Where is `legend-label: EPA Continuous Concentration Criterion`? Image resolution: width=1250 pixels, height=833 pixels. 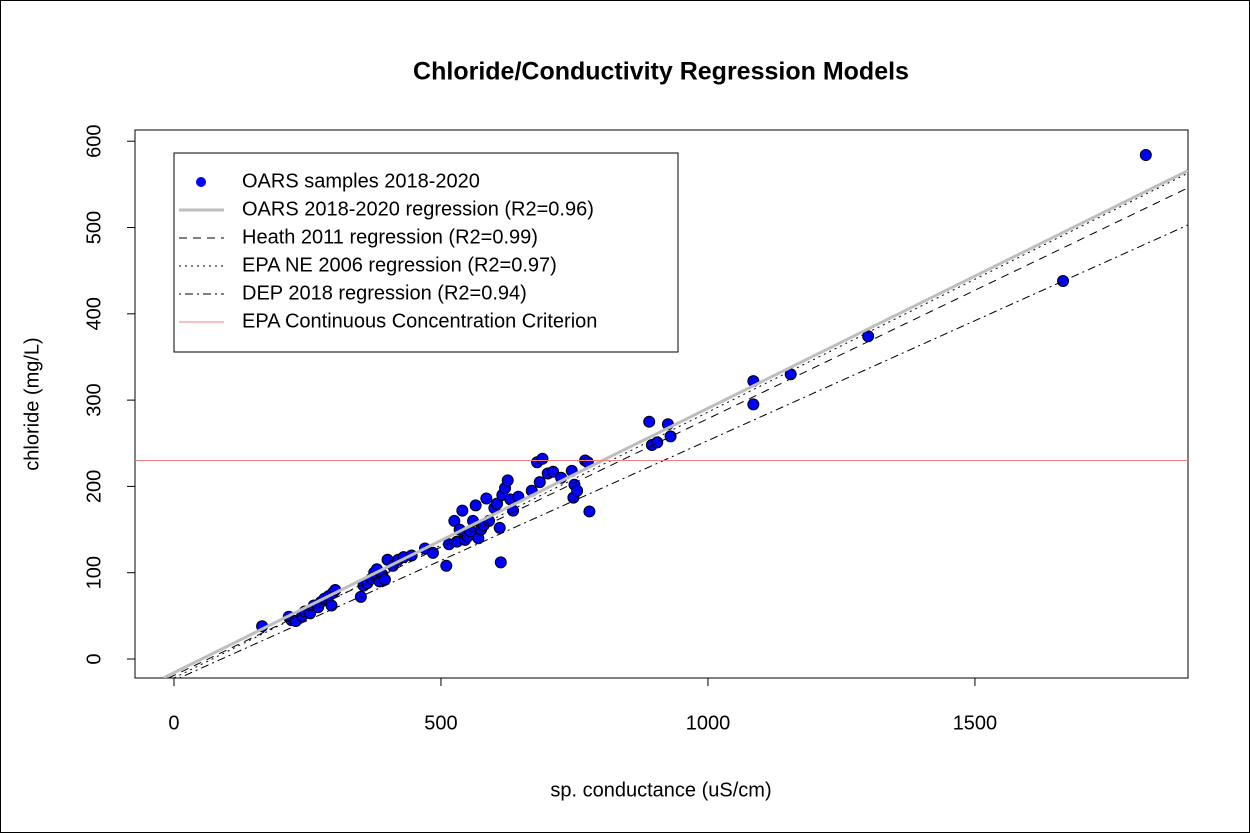 legend-label: EPA Continuous Concentration Criterion is located at coordinates (419, 321).